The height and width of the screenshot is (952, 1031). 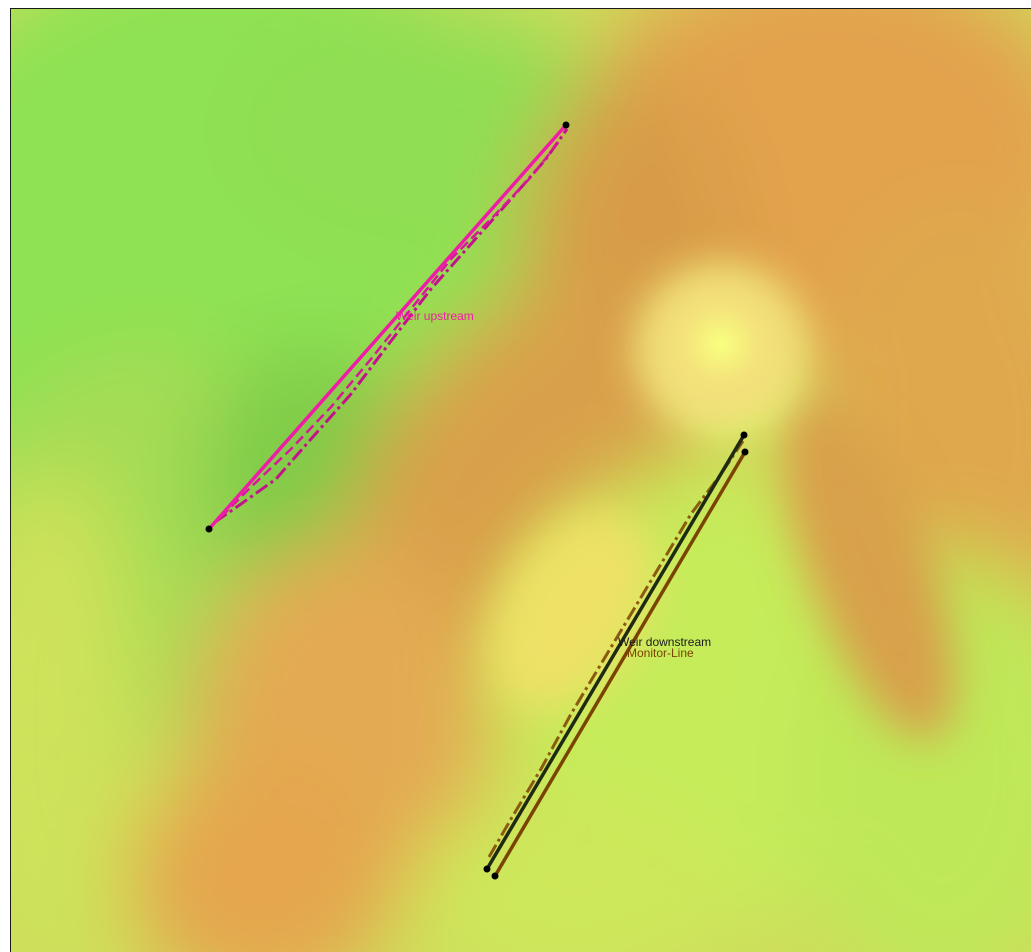 I want to click on weir-upstream-water-surface, so click(x=391, y=326).